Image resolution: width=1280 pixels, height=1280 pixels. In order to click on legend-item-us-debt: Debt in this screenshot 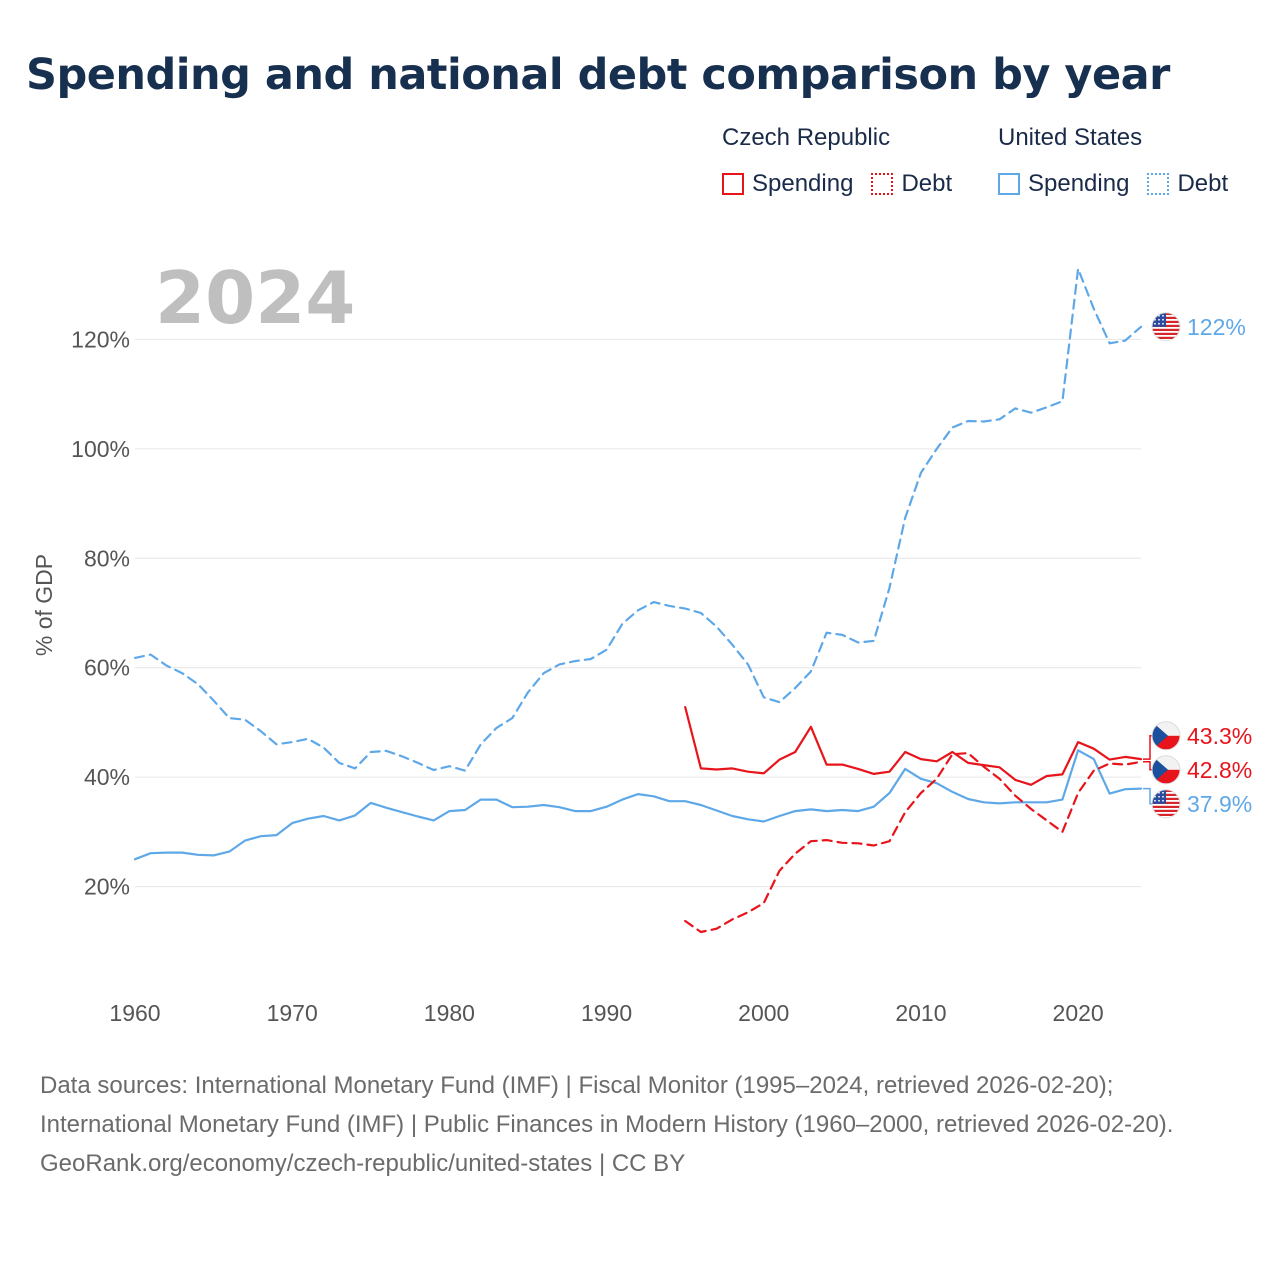, I will do `click(1187, 184)`.